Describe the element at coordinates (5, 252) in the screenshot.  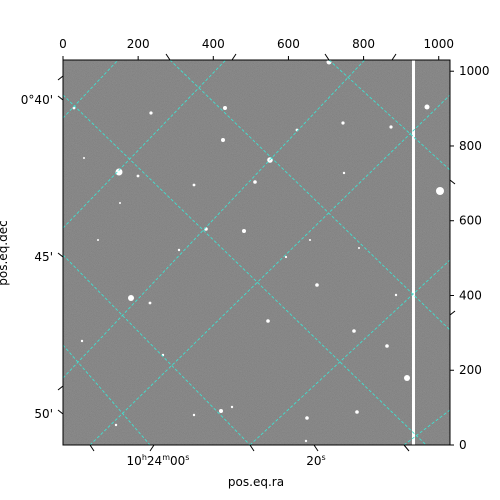
I see `y-axis-label: pos.eq.dec` at that location.